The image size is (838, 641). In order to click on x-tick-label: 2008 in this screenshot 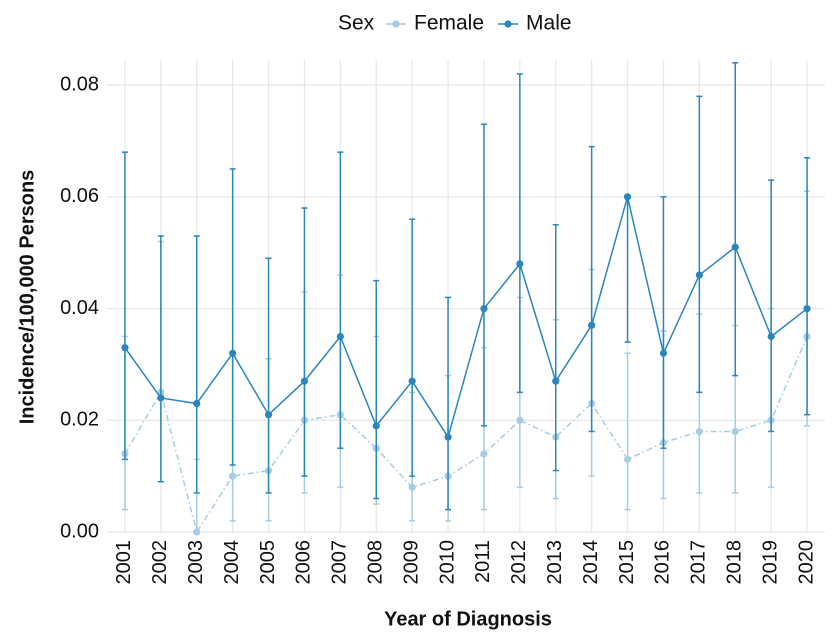, I will do `click(376, 562)`.